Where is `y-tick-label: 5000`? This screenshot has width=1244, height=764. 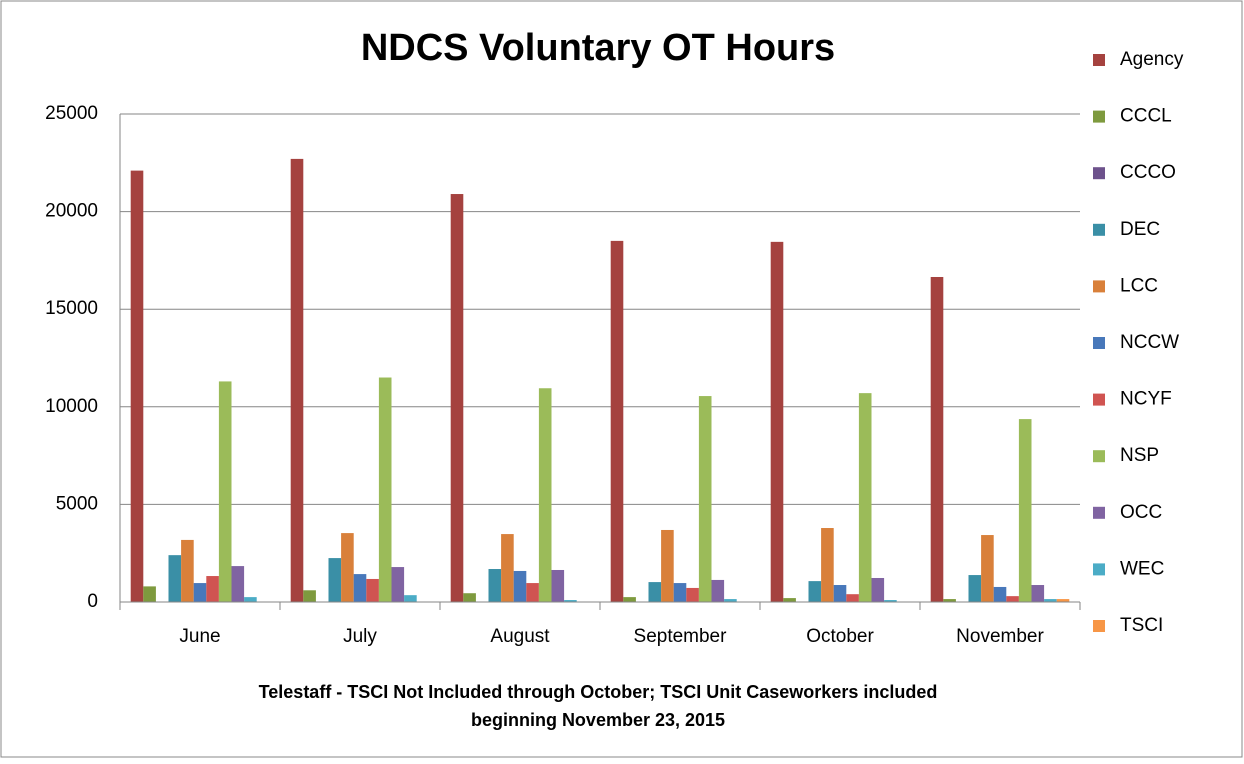
y-tick-label: 5000 is located at coordinates (77, 503).